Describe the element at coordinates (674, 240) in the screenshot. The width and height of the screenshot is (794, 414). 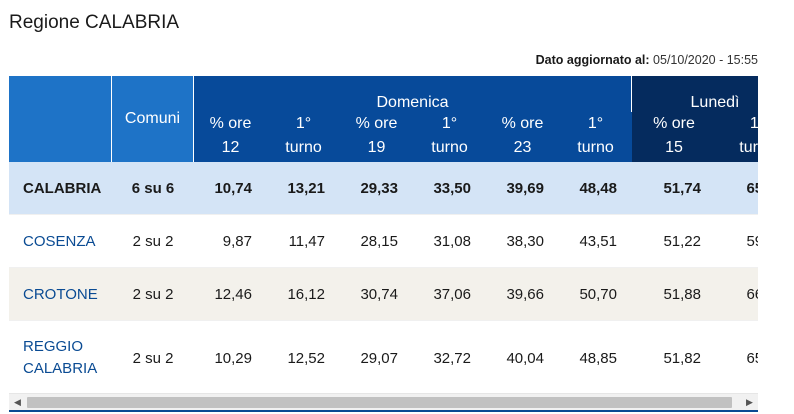
I see `row-value: 51,22` at that location.